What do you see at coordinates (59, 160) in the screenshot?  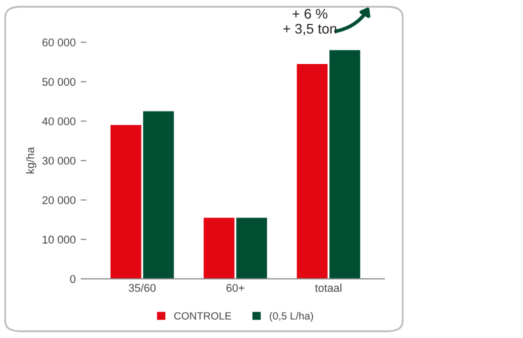 I see `y-tick-label: 30 000` at bounding box center [59, 160].